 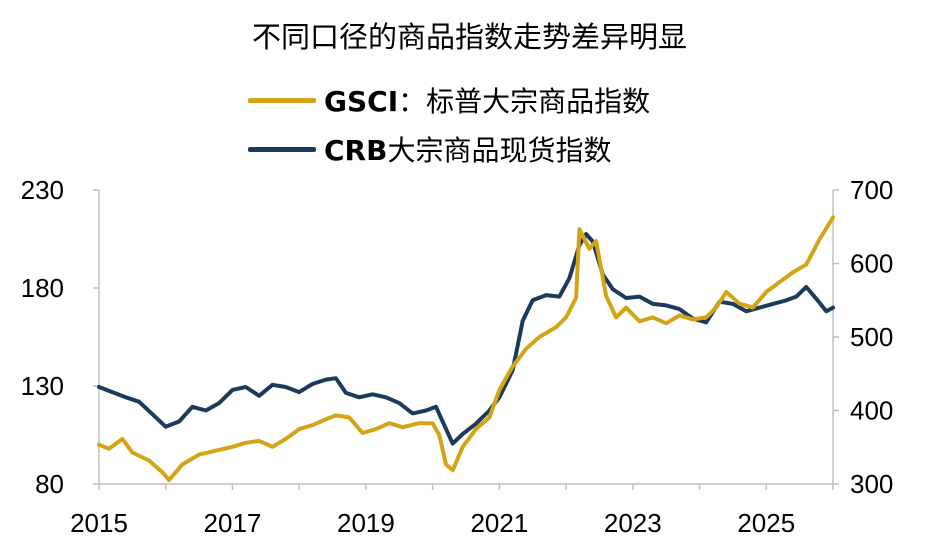 I want to click on legend-swatch-crb, so click(x=282, y=149).